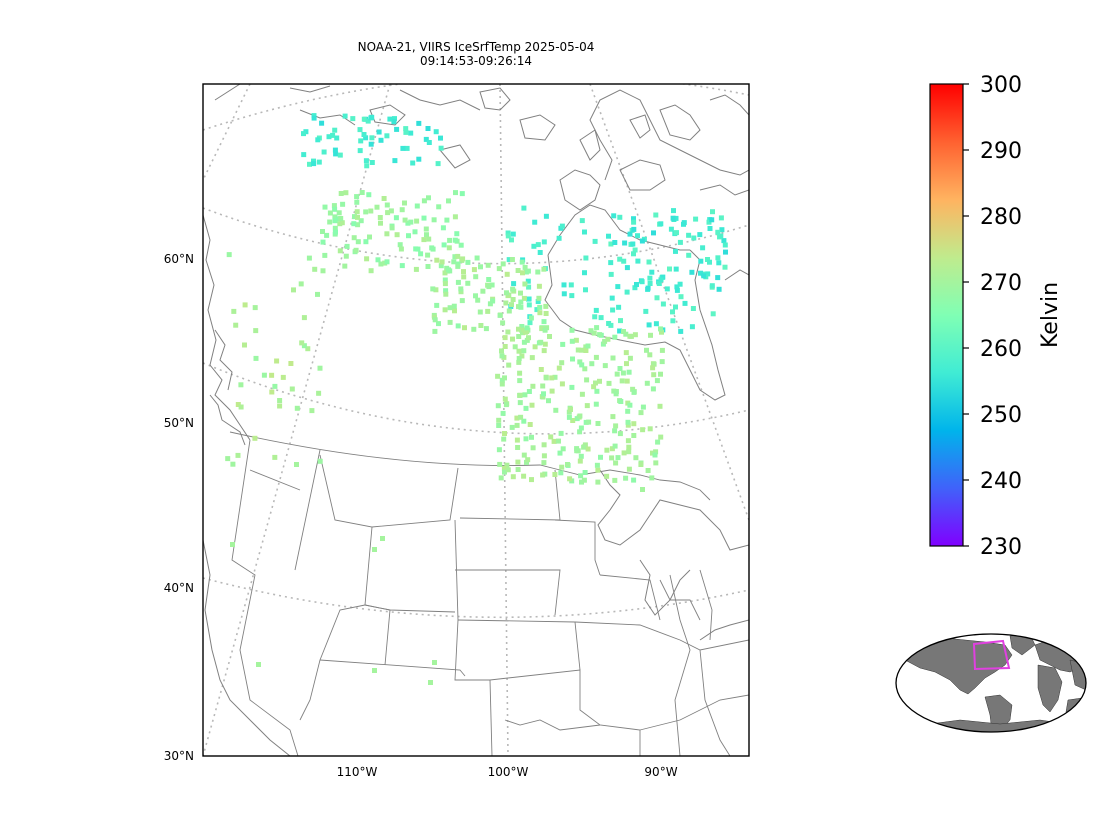 This screenshot has width=1120, height=840. What do you see at coordinates (660, 772) in the screenshot?
I see `lon-label-90: 90°W` at bounding box center [660, 772].